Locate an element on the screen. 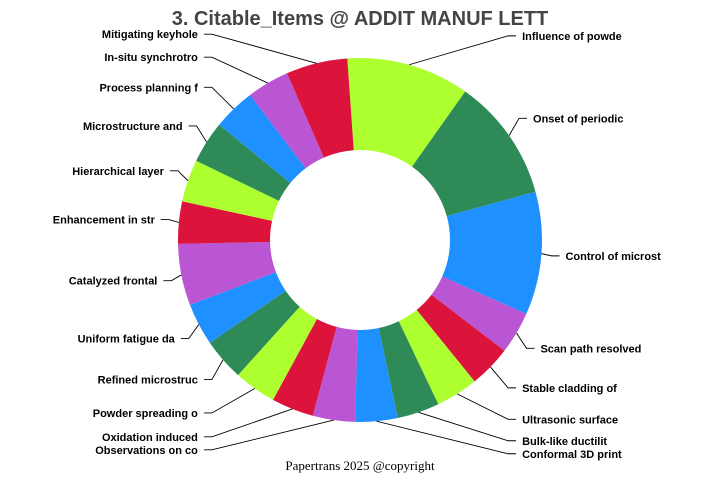 This screenshot has height=480, width=720. label-ultrasonic-surface: Ultrasonic surface is located at coordinates (570, 420).